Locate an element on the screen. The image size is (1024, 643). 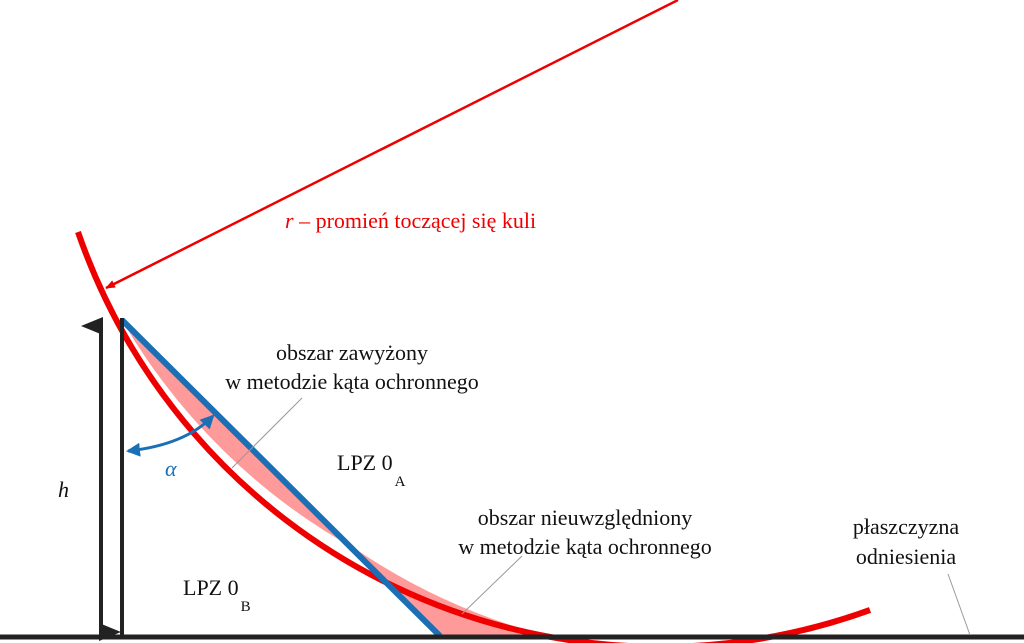
height-symbol: h is located at coordinates (63, 489).